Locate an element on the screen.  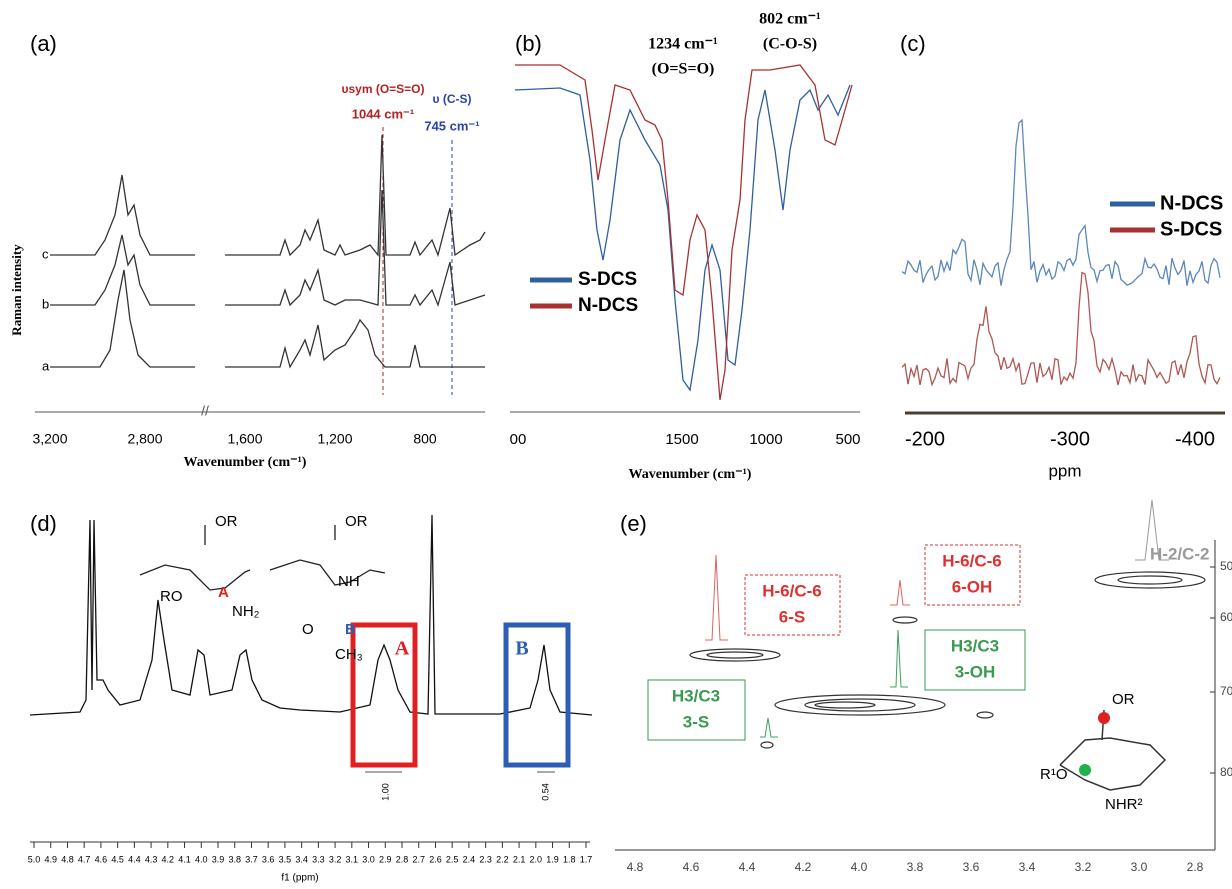
structure-text: NH is located at coordinates (349, 581).